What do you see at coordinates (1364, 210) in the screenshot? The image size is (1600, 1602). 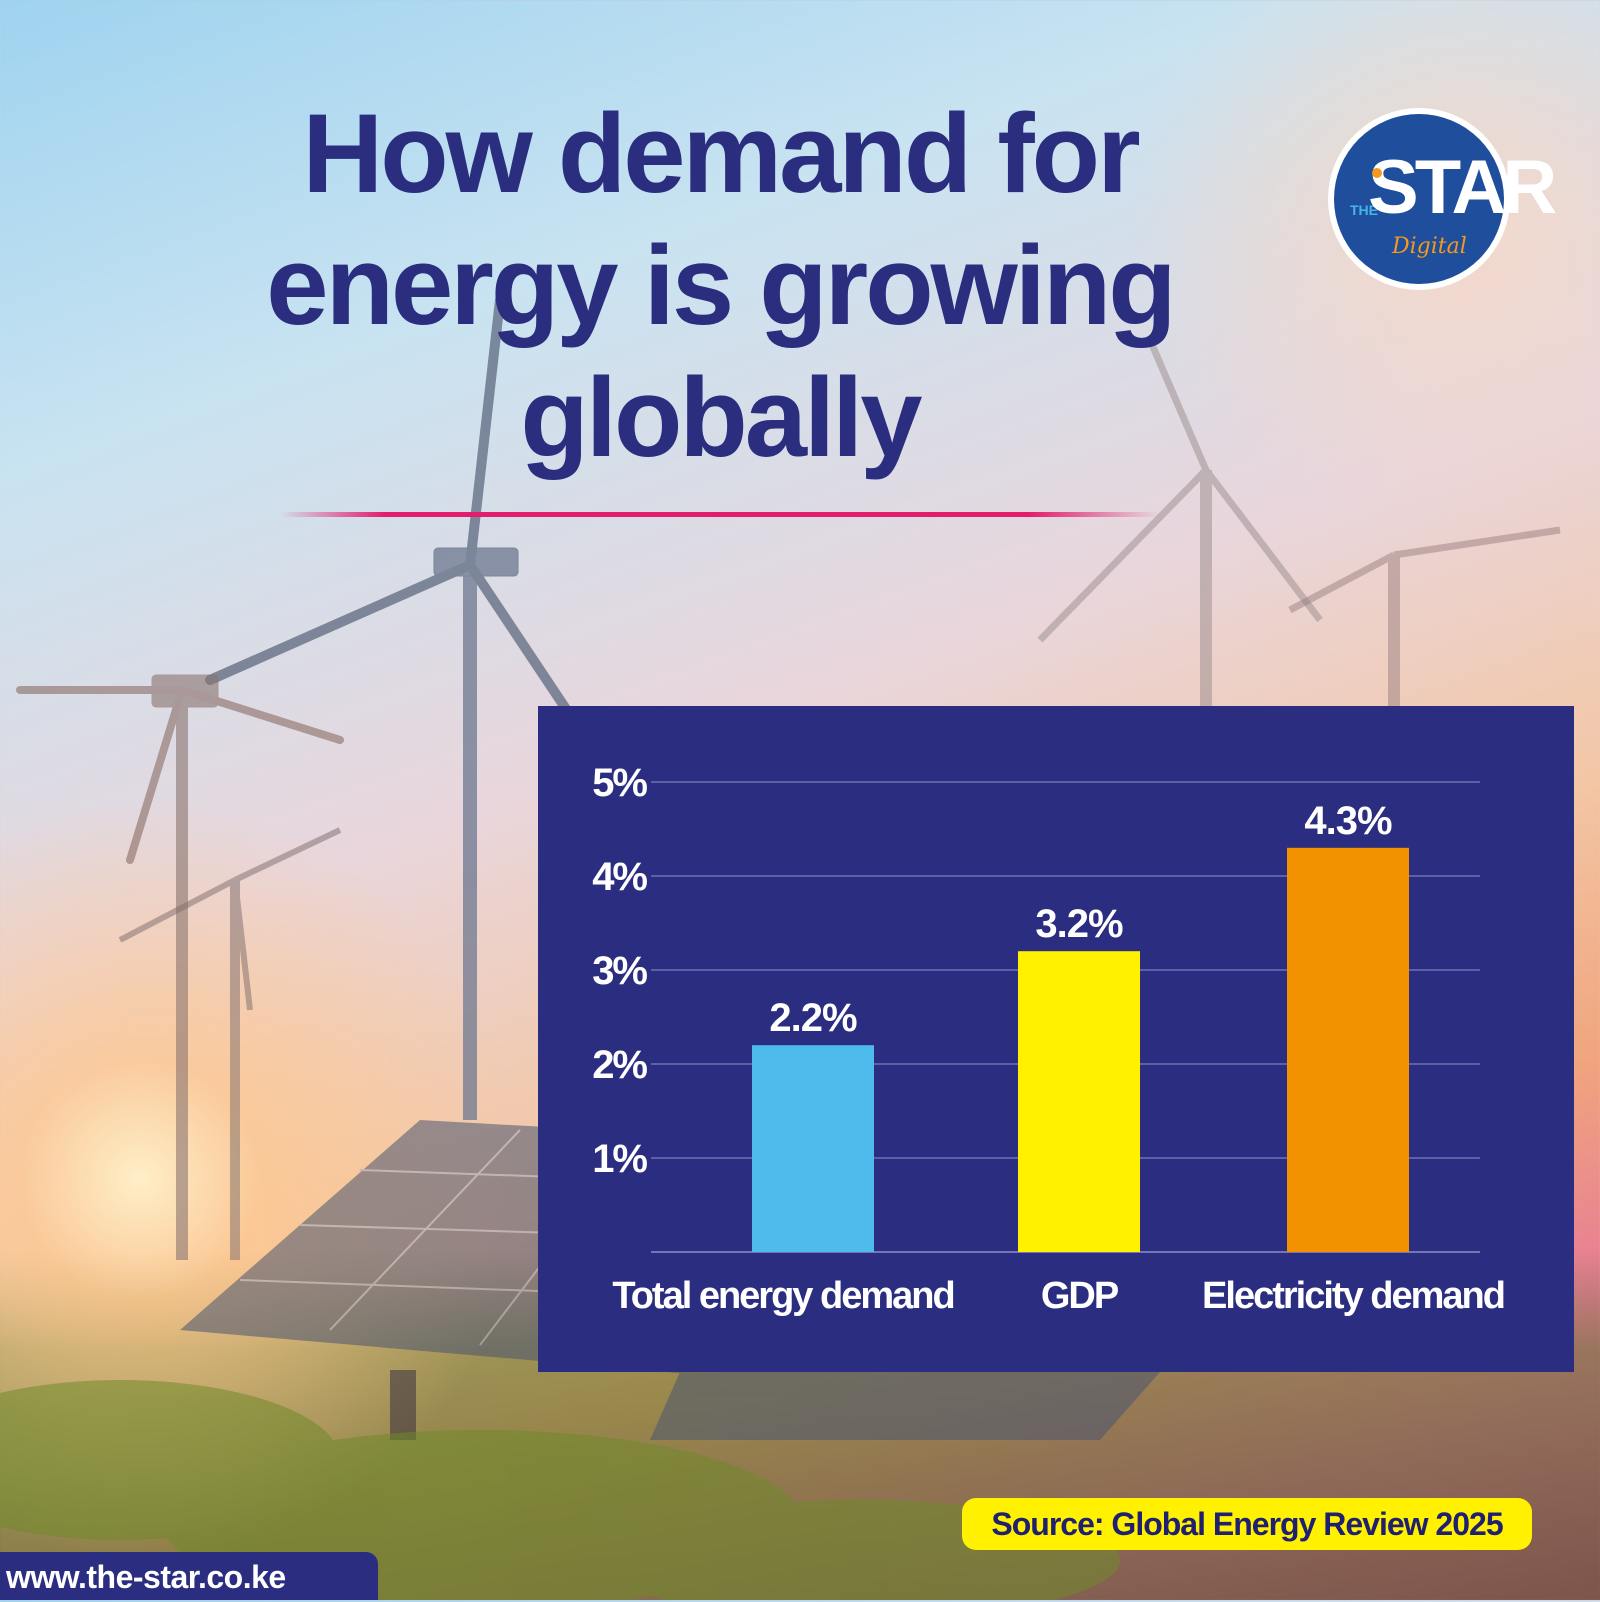 I see `logo-the-text: THE` at bounding box center [1364, 210].